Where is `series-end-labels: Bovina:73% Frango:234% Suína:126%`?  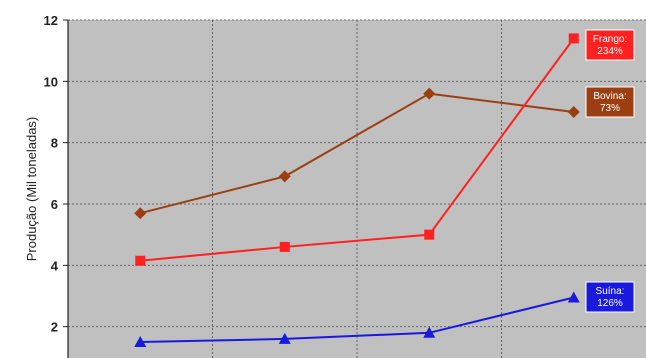
series-end-labels: Bovina:73% Frango:234% Suína:126% is located at coordinates (610, 171).